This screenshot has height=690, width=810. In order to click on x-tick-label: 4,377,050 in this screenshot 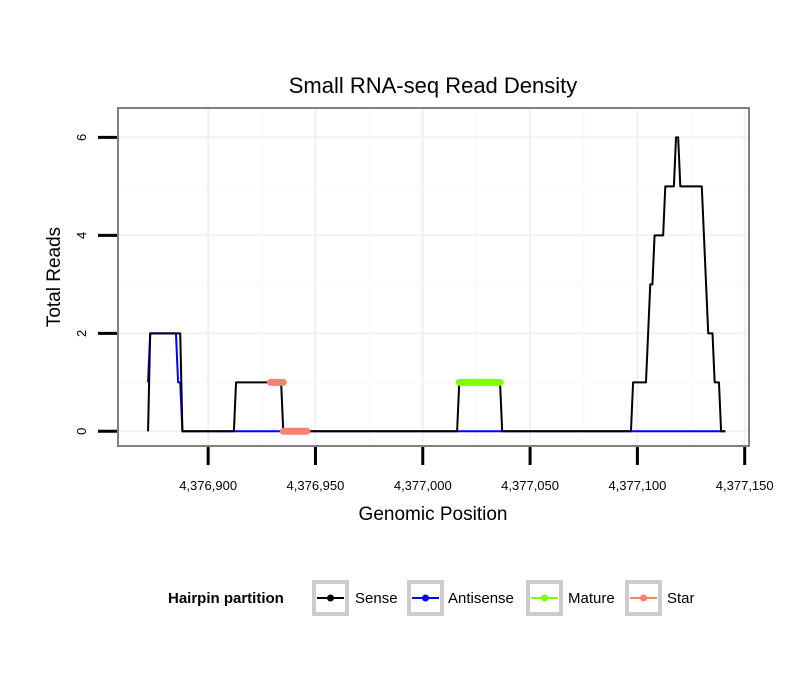, I will do `click(530, 485)`.